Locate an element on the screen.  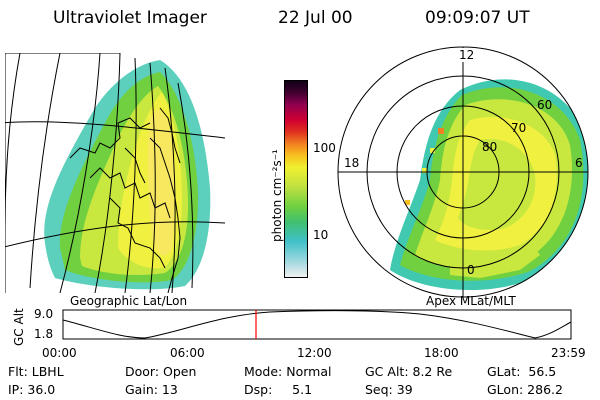
info-seq: Seq: 39 is located at coordinates (389, 389).